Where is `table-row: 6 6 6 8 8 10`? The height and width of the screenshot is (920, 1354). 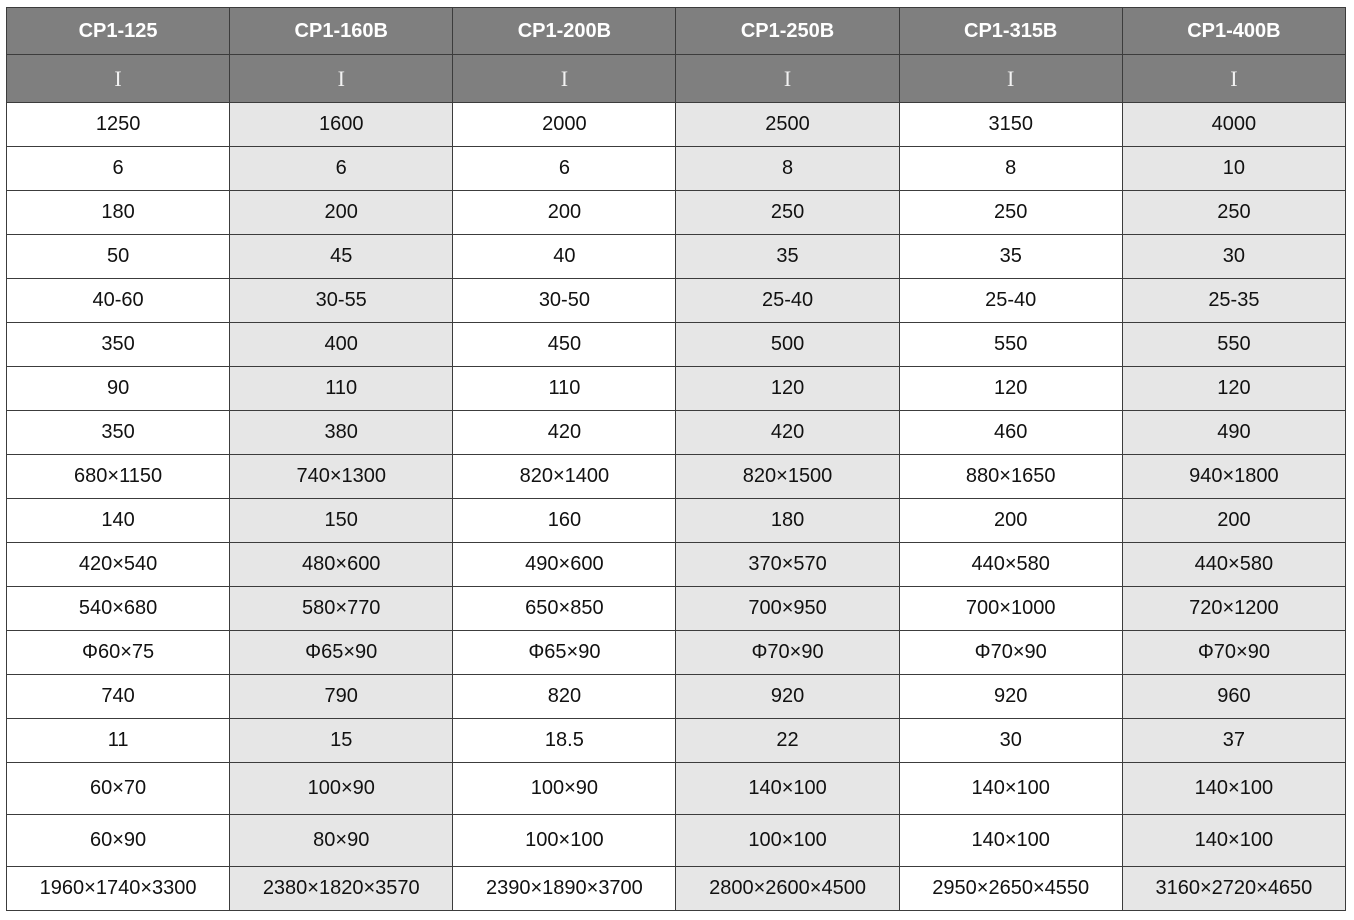
table-row: 6 6 6 8 8 10 is located at coordinates (676, 168).